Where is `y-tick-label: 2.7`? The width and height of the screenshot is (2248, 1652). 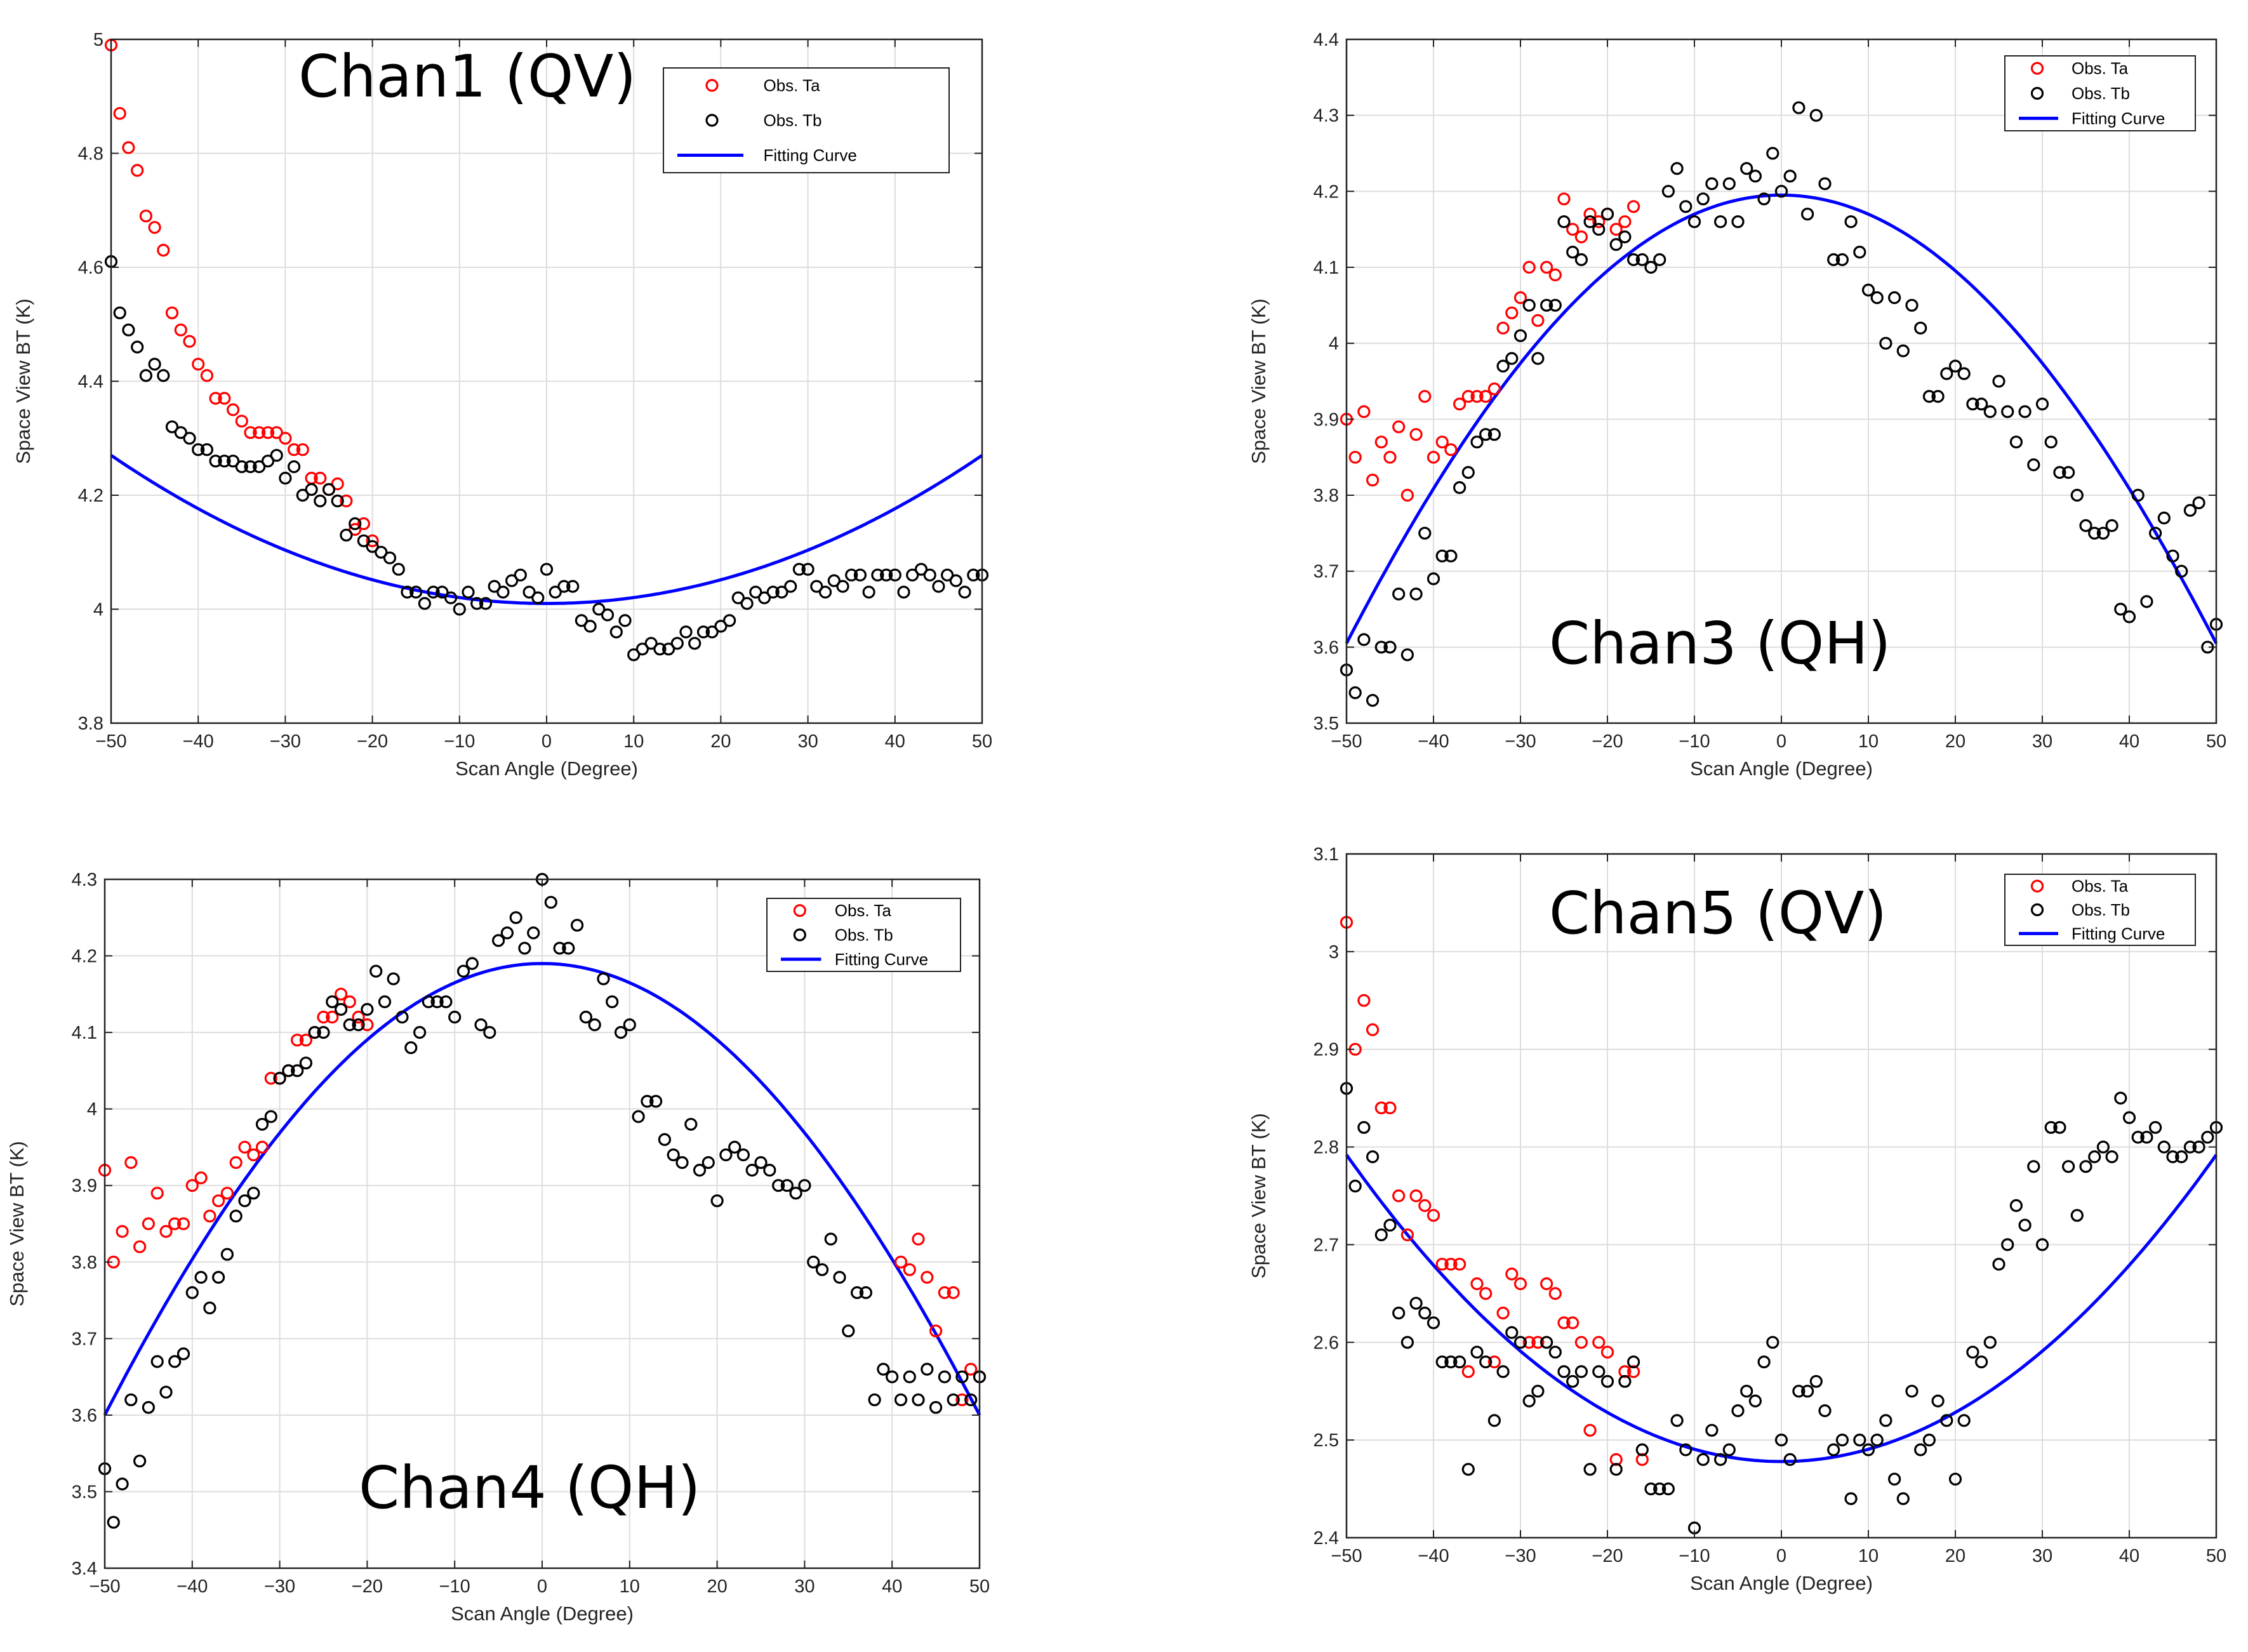
y-tick-label: 2.7 is located at coordinates (1326, 1245).